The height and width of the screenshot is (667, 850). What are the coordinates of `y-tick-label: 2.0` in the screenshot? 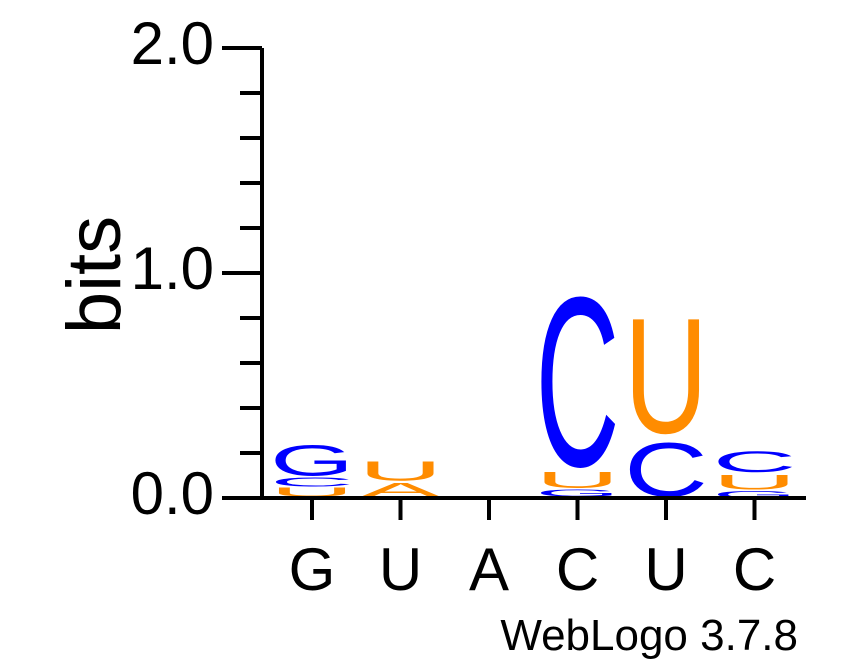 It's located at (172, 43).